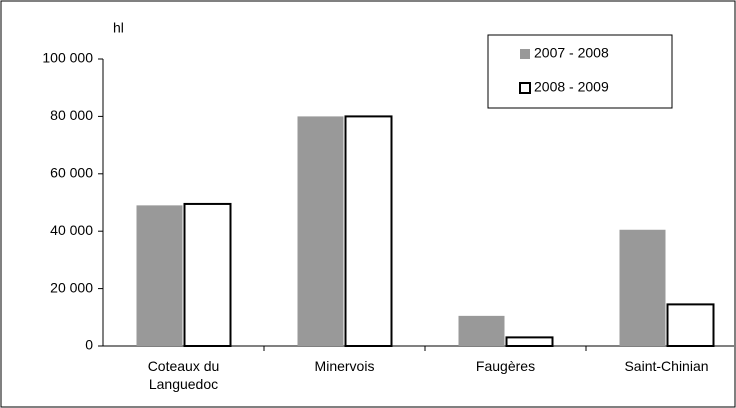  I want to click on legend-box, so click(580, 71).